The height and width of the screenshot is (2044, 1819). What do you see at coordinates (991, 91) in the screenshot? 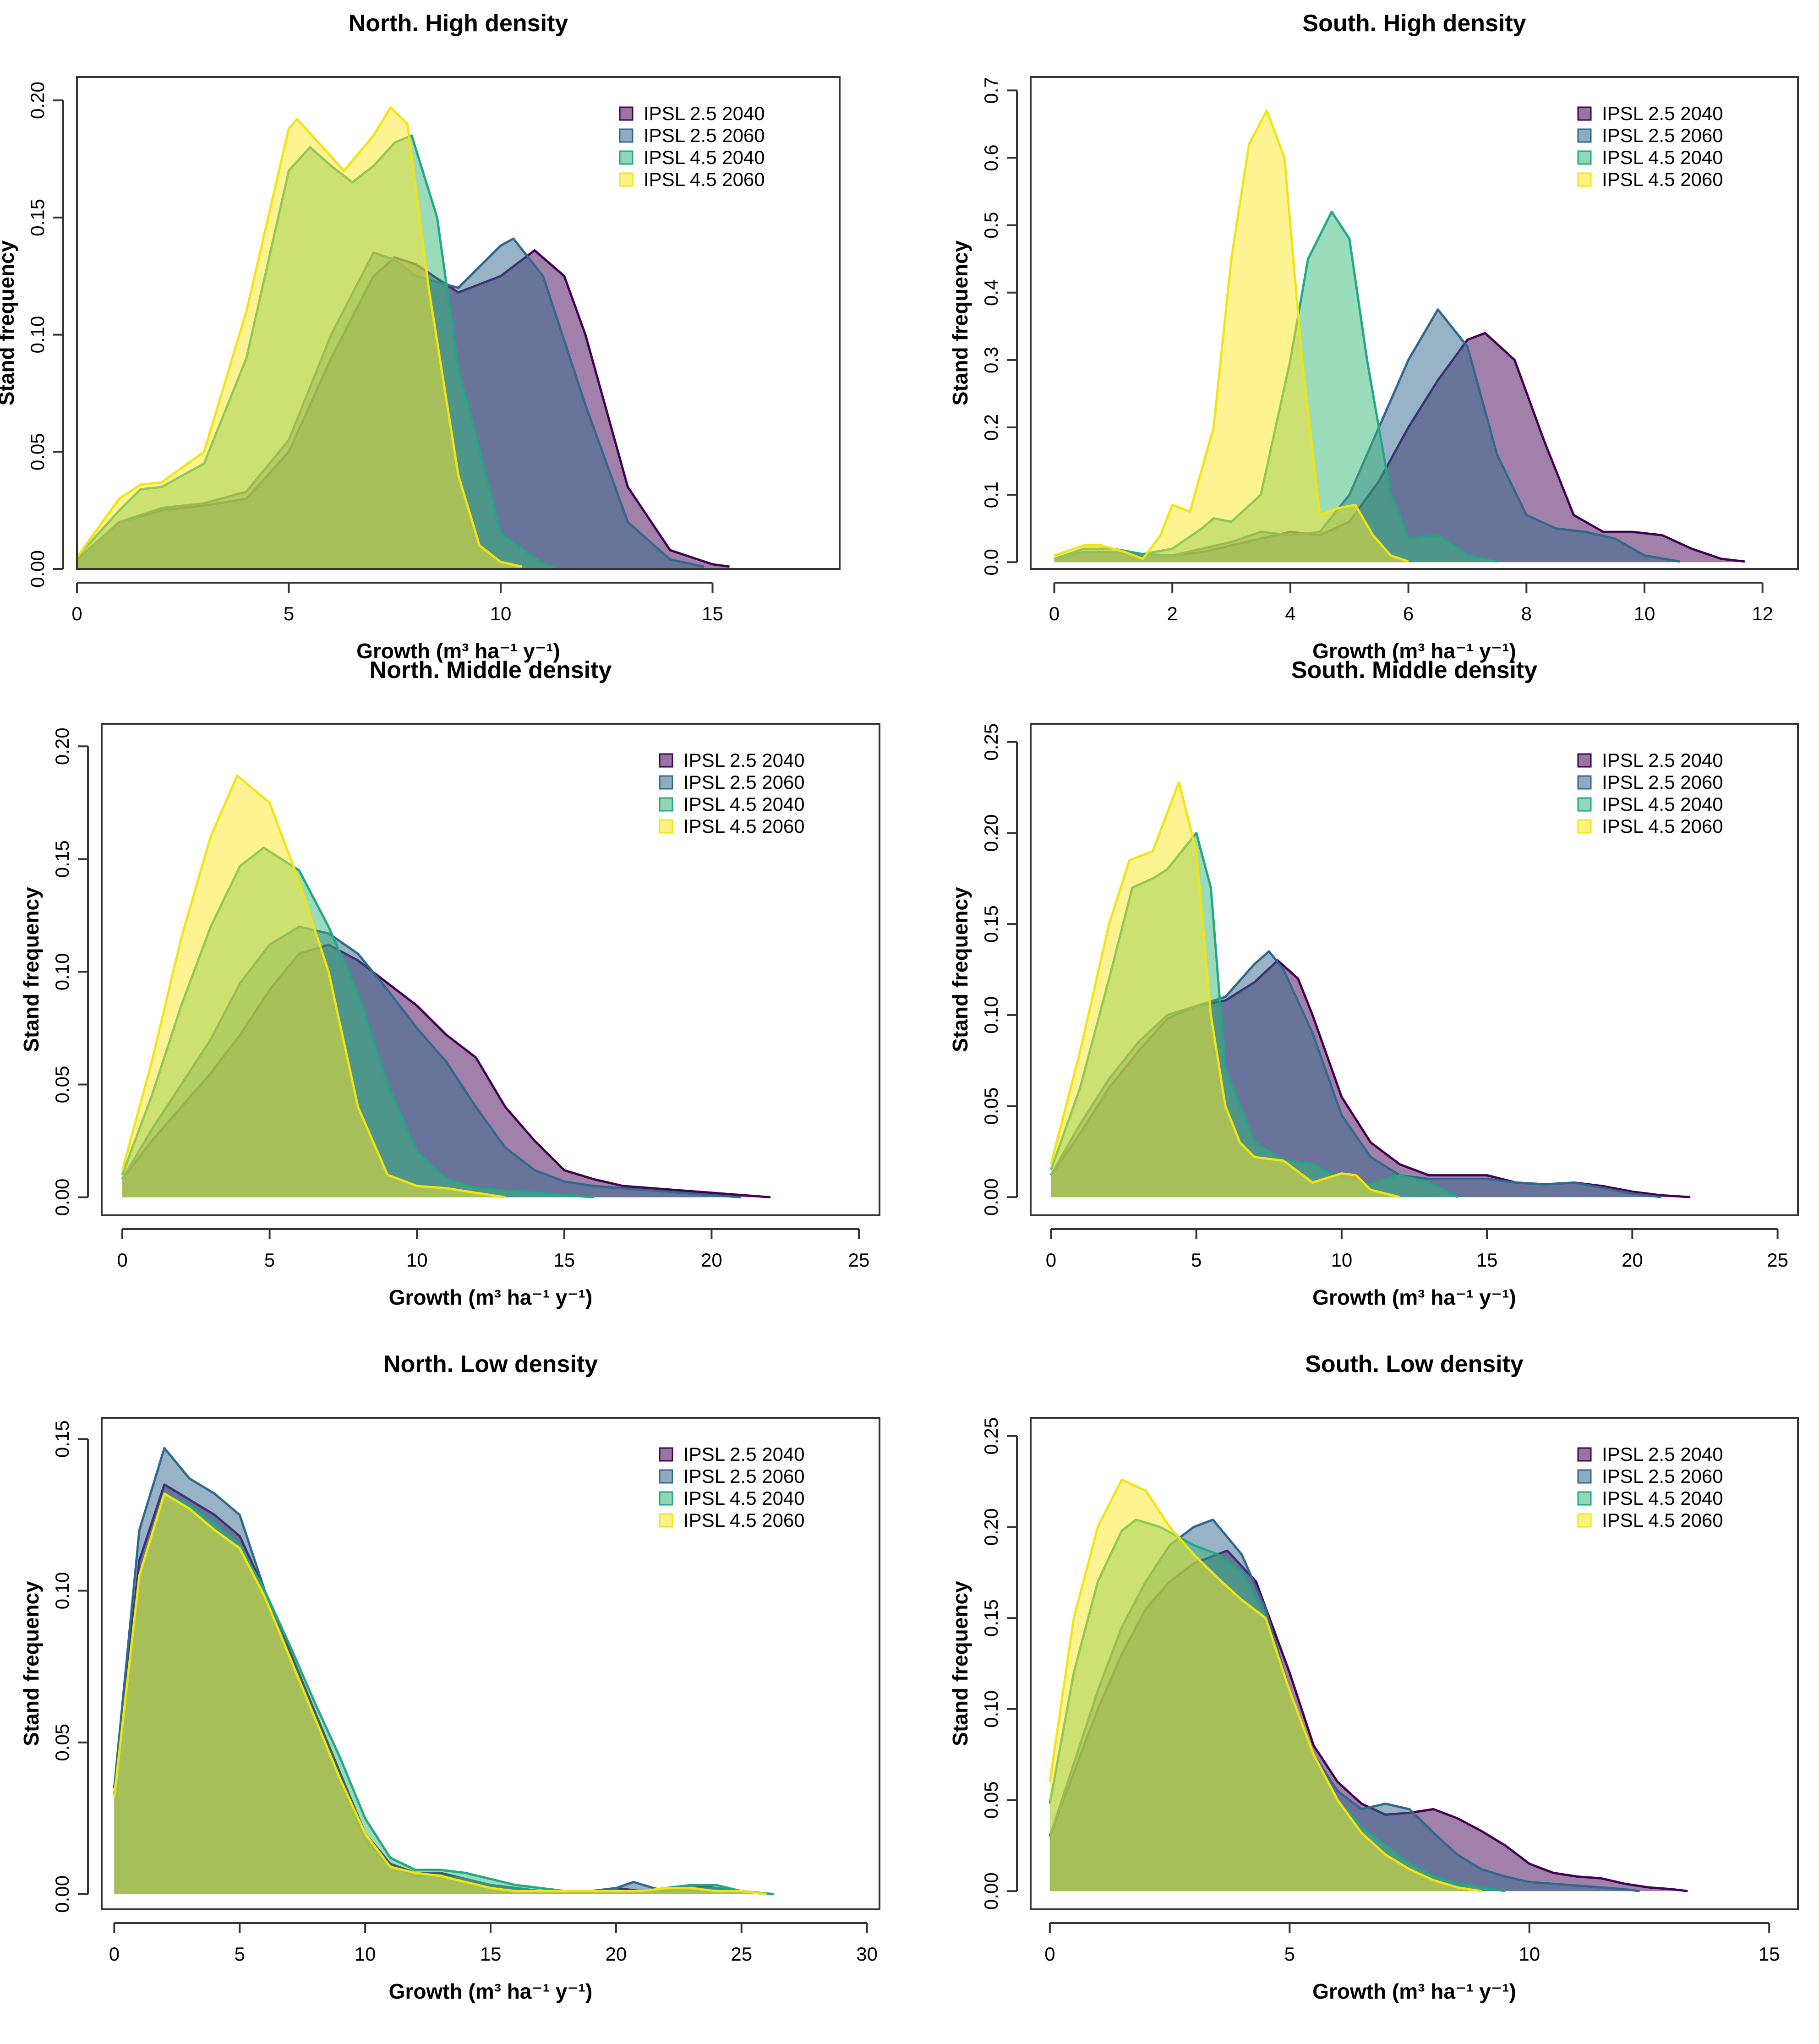
I see `y-tick-label: 0.7` at bounding box center [991, 91].